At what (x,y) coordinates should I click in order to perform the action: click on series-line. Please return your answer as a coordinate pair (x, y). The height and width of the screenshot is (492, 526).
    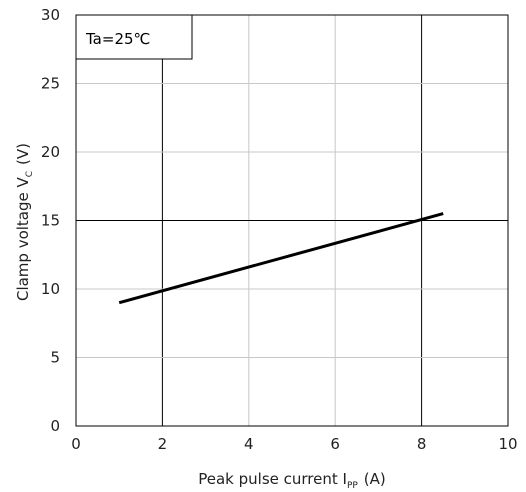
    Looking at the image, I should click on (281, 258).